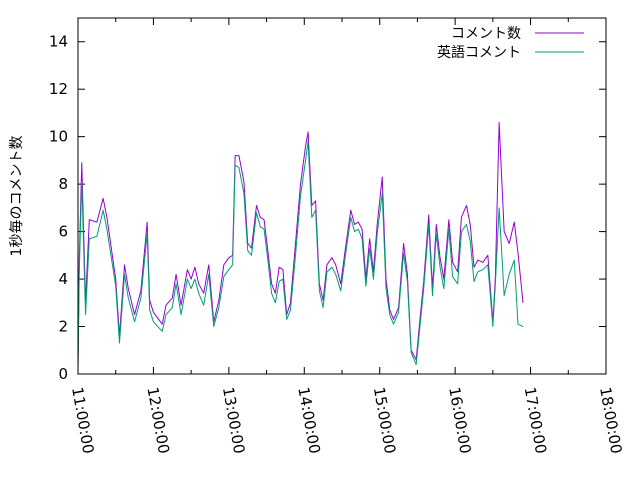 The image size is (640, 480). I want to click on y-tick-label: 4, so click(63, 279).